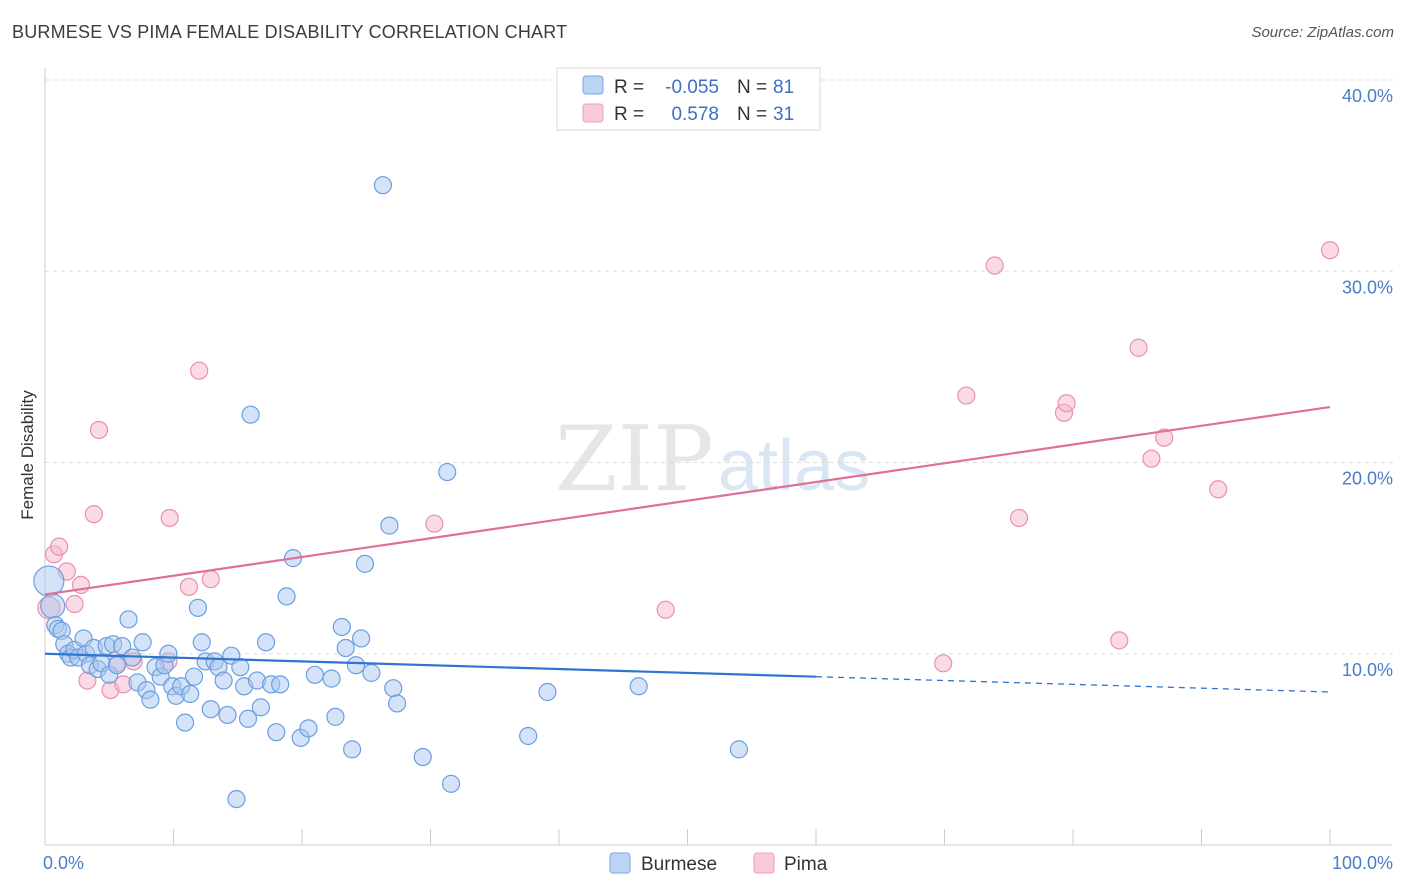 This screenshot has height=892, width=1406. Describe the element at coordinates (620, 863) in the screenshot. I see `bottom-legend-burmese-swatch` at that location.